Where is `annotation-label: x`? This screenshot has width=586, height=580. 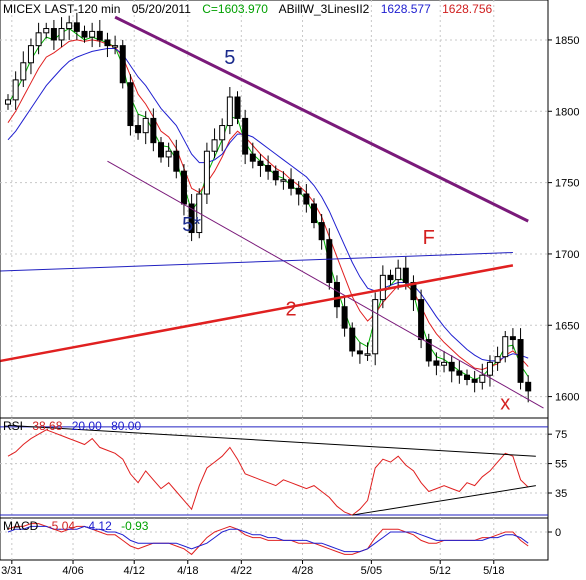
annotation-label: x is located at coordinates (505, 403).